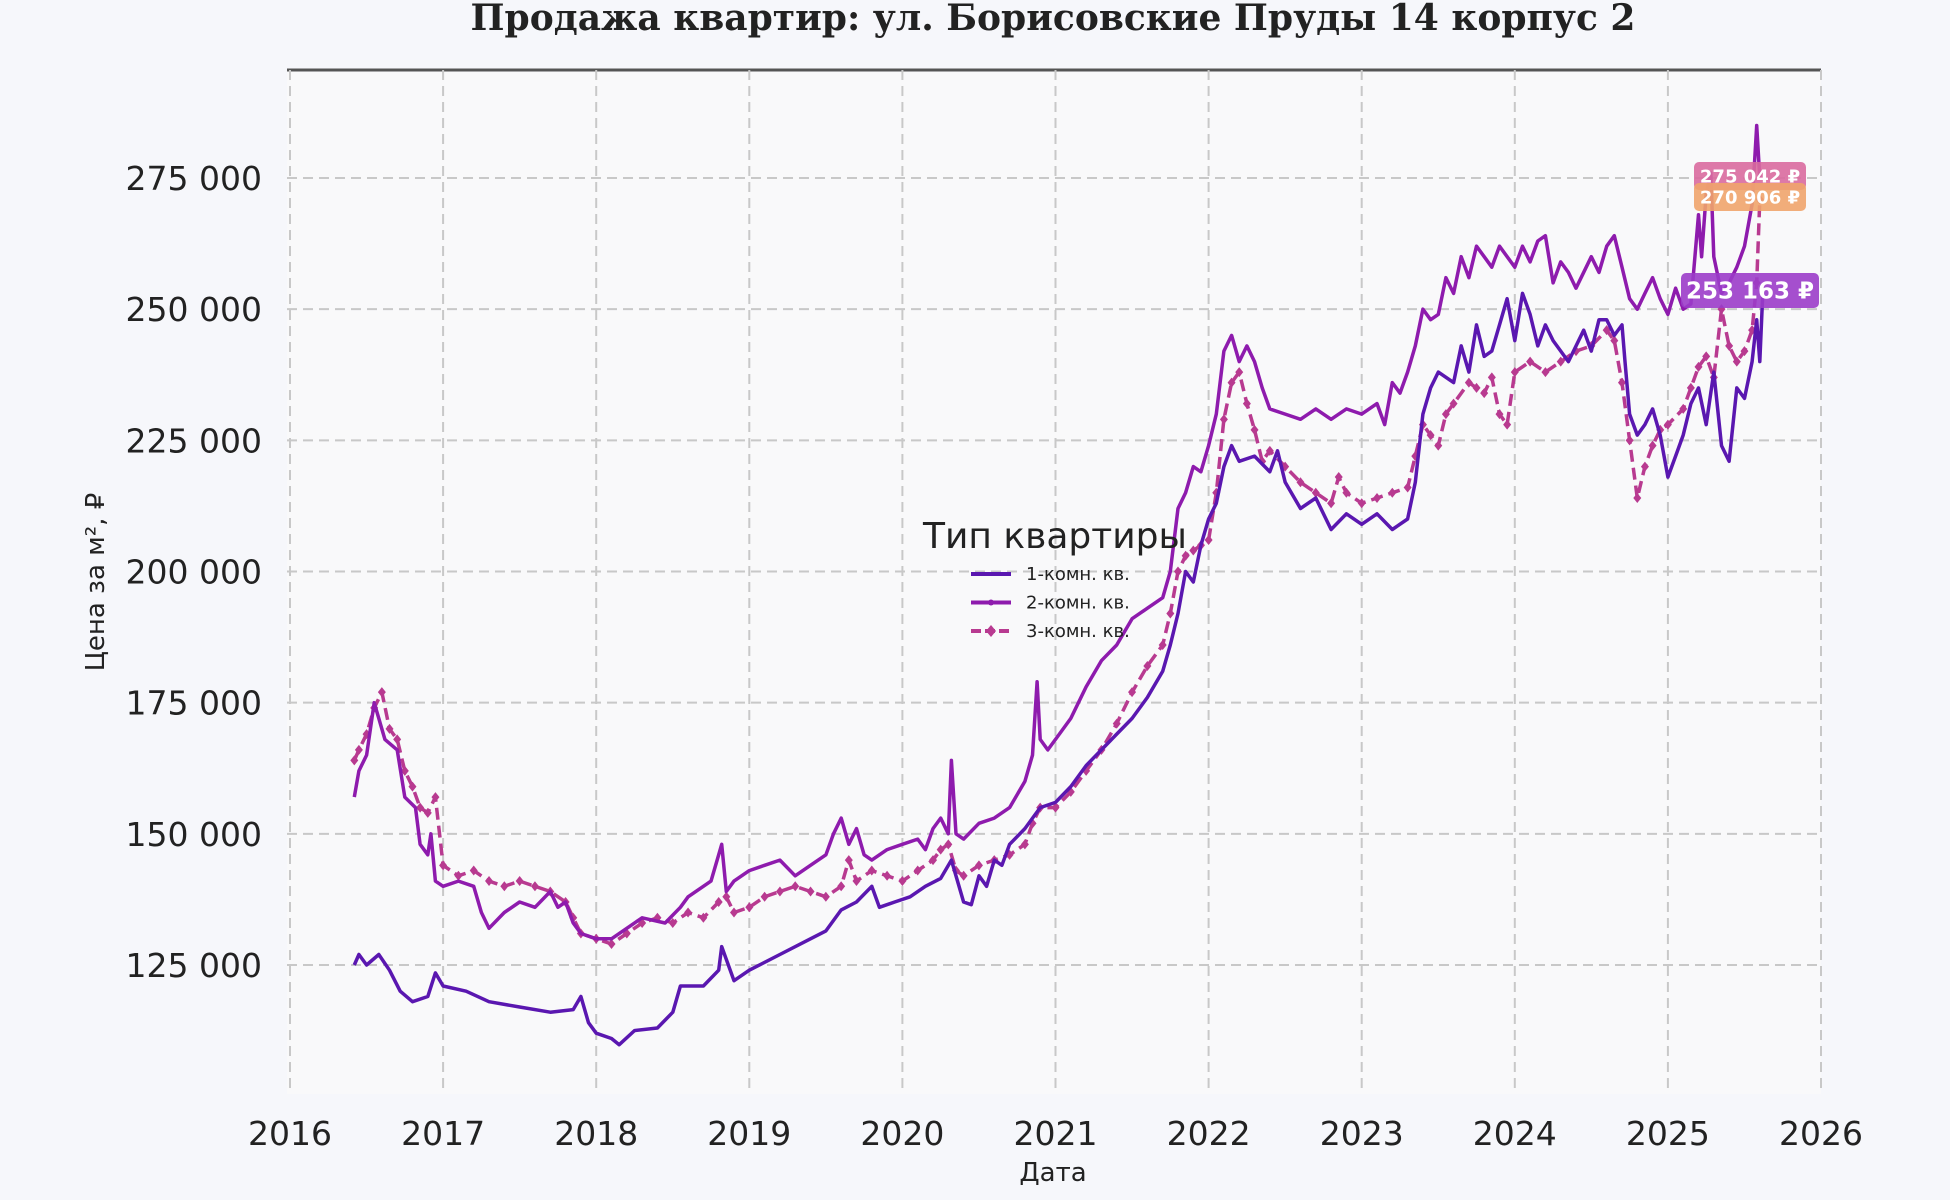 This screenshot has height=1200, width=1950. I want to click on legend-label: 1-комн. кв., so click(1078, 574).